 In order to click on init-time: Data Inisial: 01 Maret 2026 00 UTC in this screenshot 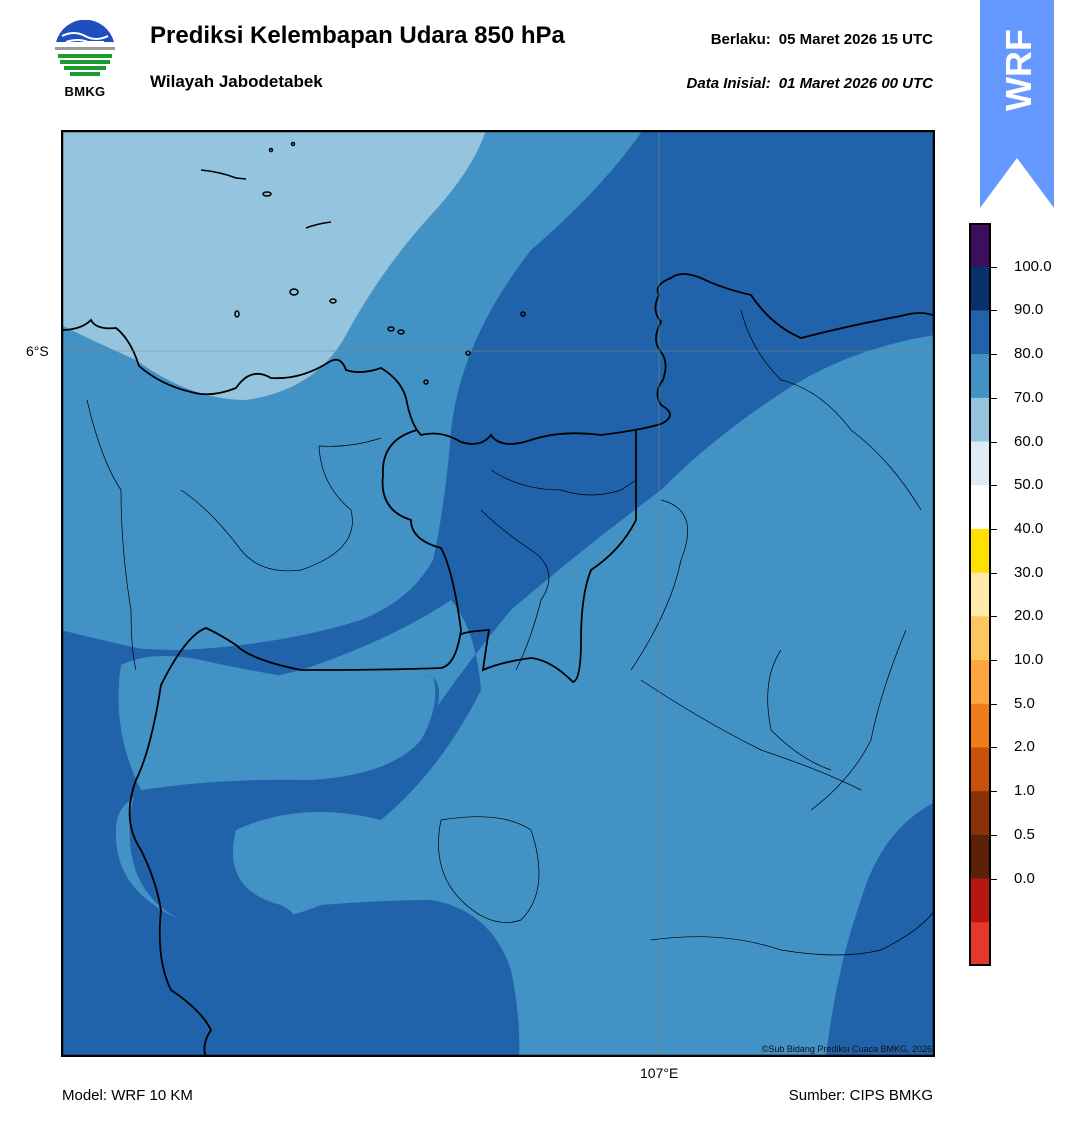, I will do `click(810, 83)`.